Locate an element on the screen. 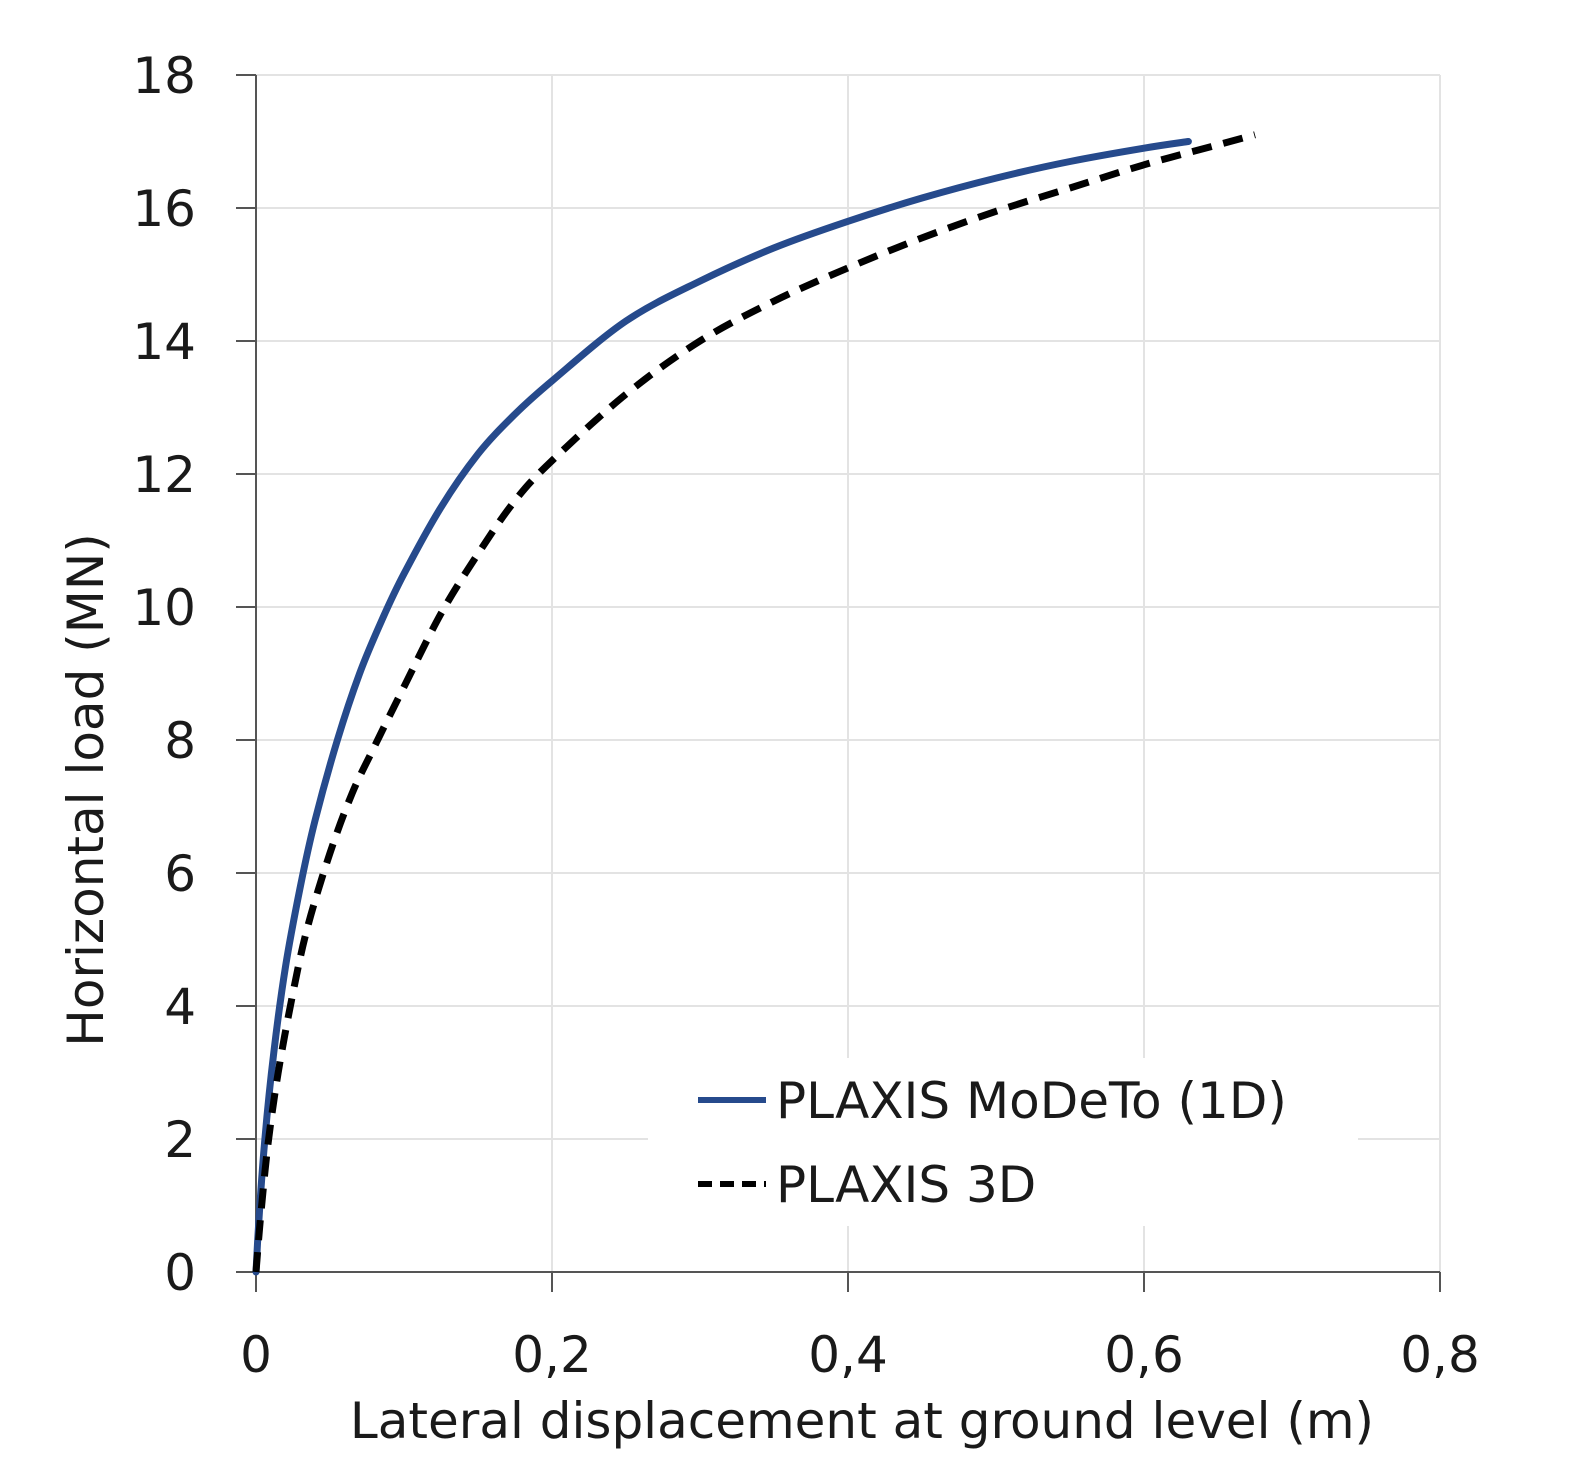 Image resolution: width=1583 pixels, height=1467 pixels. x-tick-label: 0,4 is located at coordinates (848, 1355).